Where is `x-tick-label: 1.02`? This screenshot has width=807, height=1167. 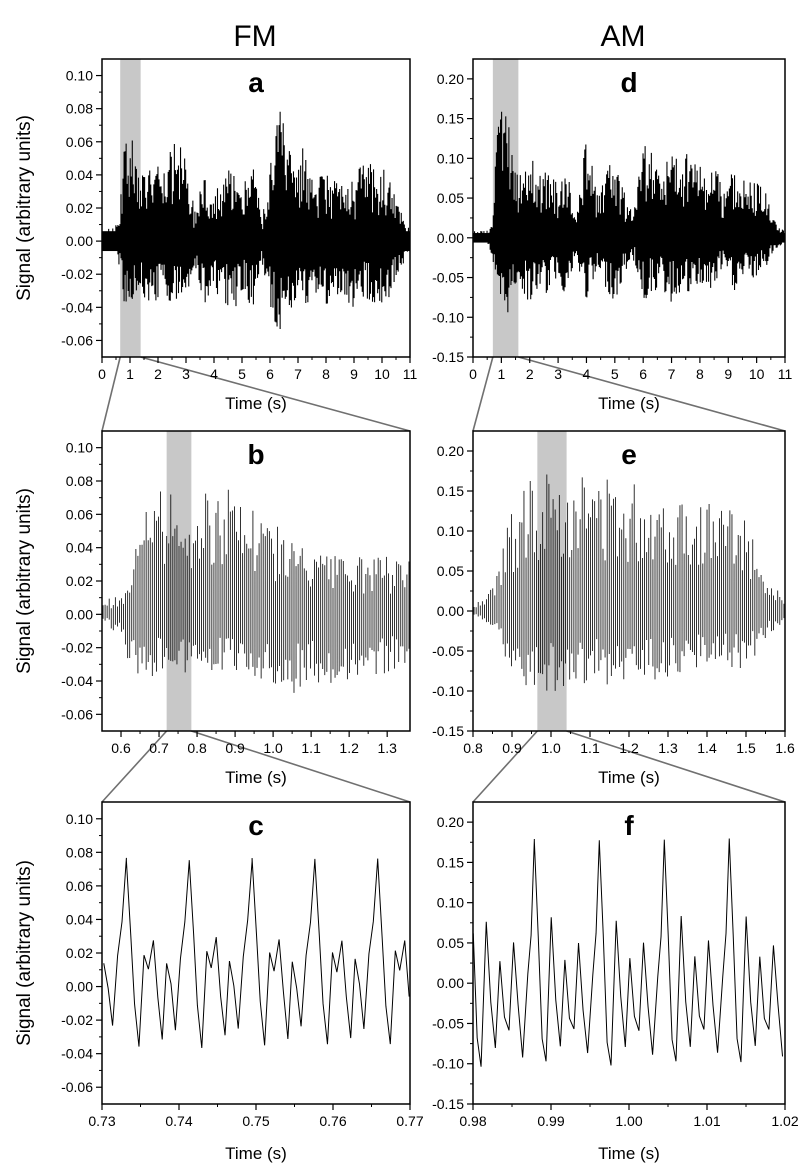 x-tick-label: 1.02 is located at coordinates (784, 1121).